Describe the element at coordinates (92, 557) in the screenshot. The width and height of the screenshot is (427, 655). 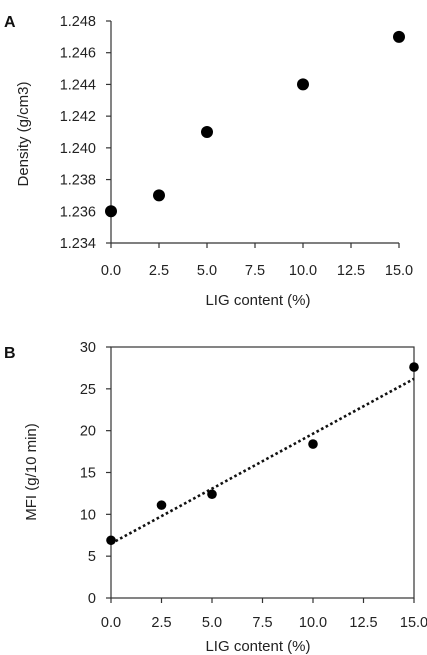
I see `y-tick-label: 5` at that location.